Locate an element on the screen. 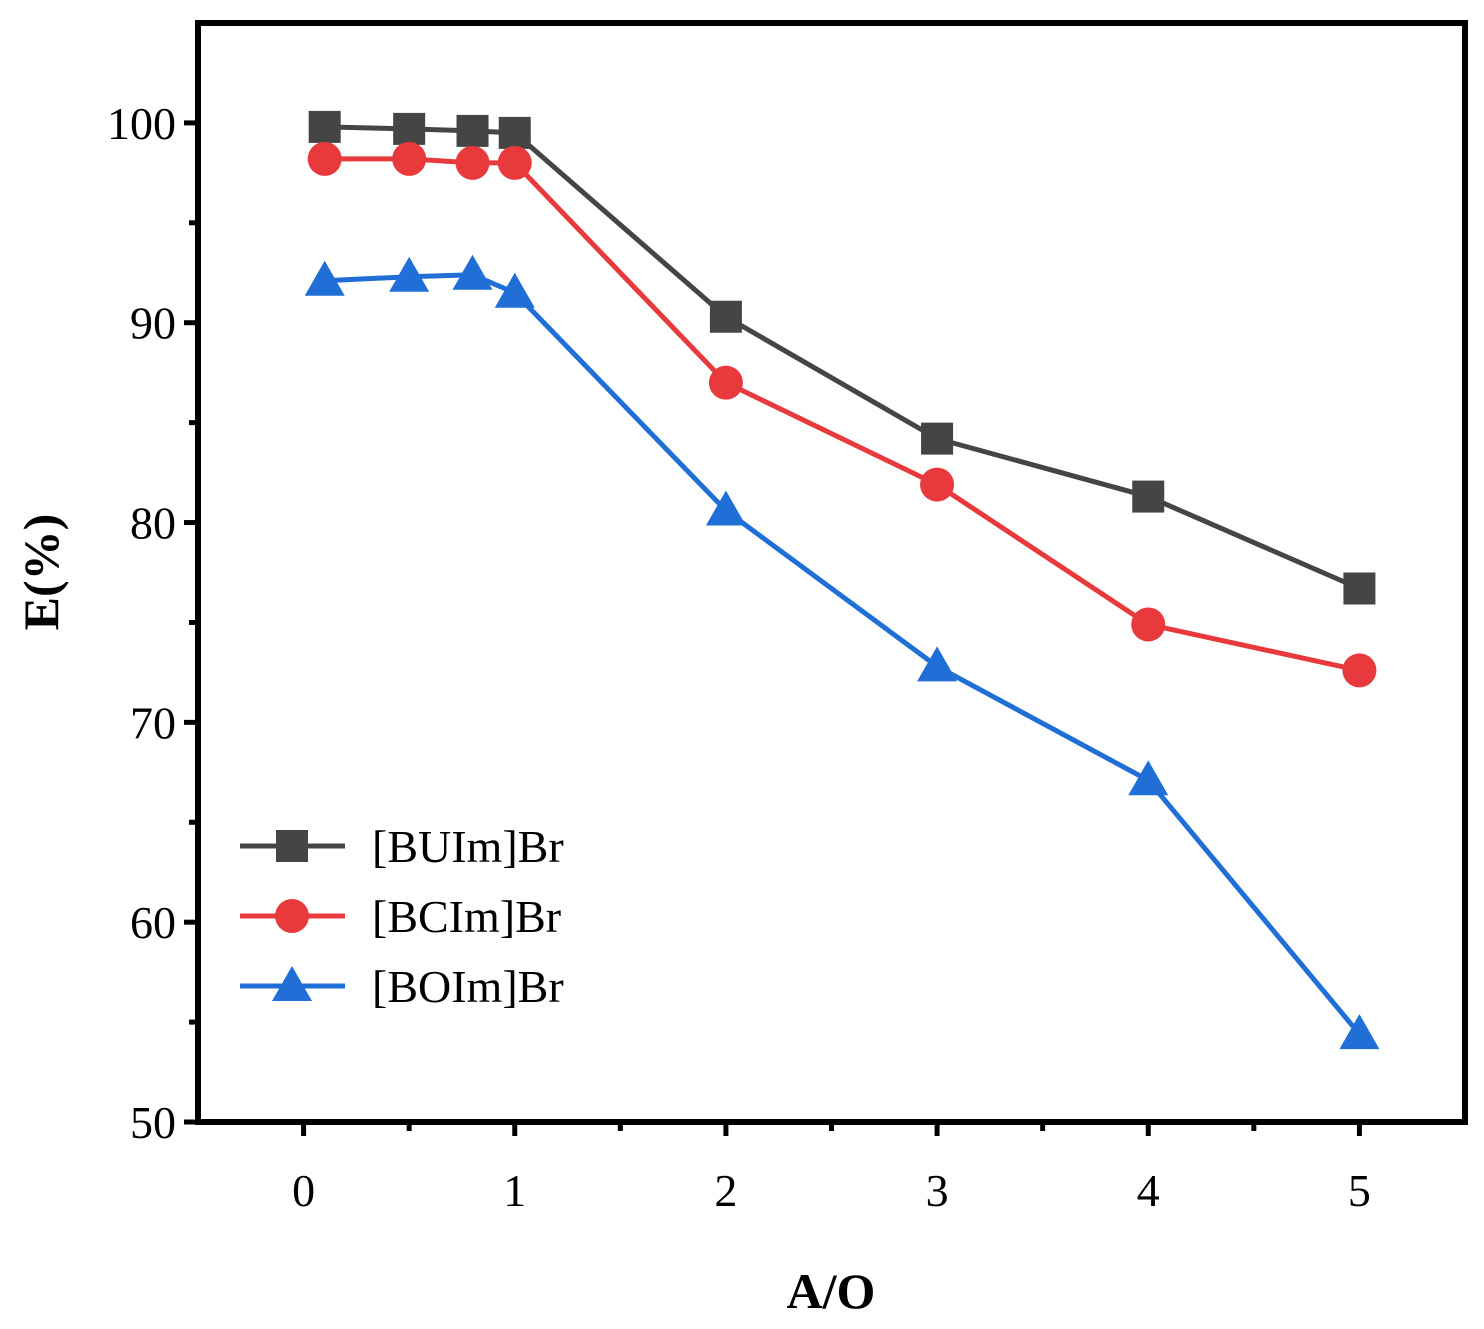 This screenshot has width=1484, height=1329. y-tick-label: 70 is located at coordinates (153, 722).